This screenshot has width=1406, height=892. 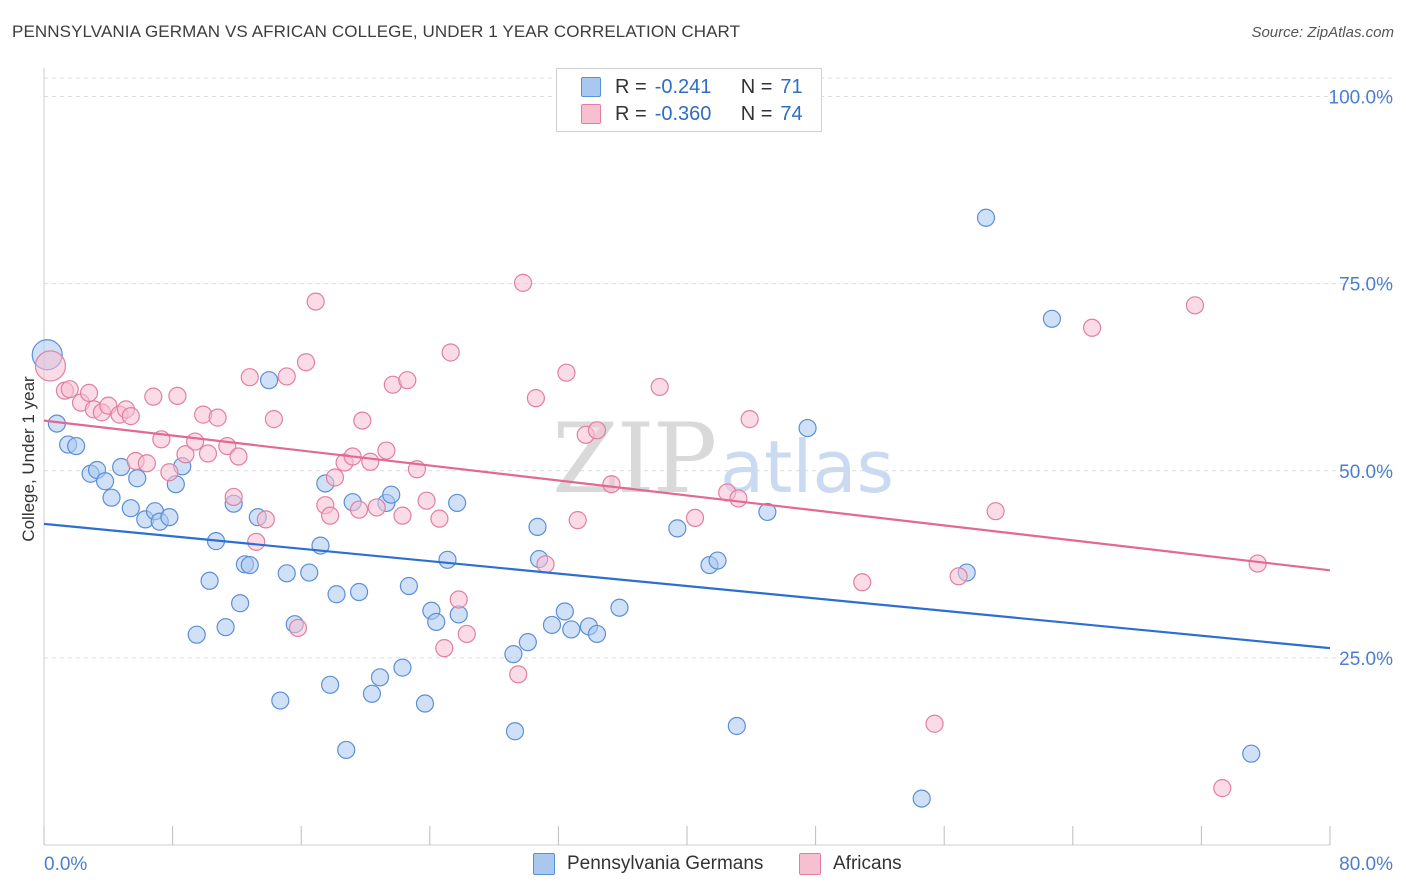 I want to click on legend-row-africans: R = -0.360 N = 74, so click(x=692, y=114).